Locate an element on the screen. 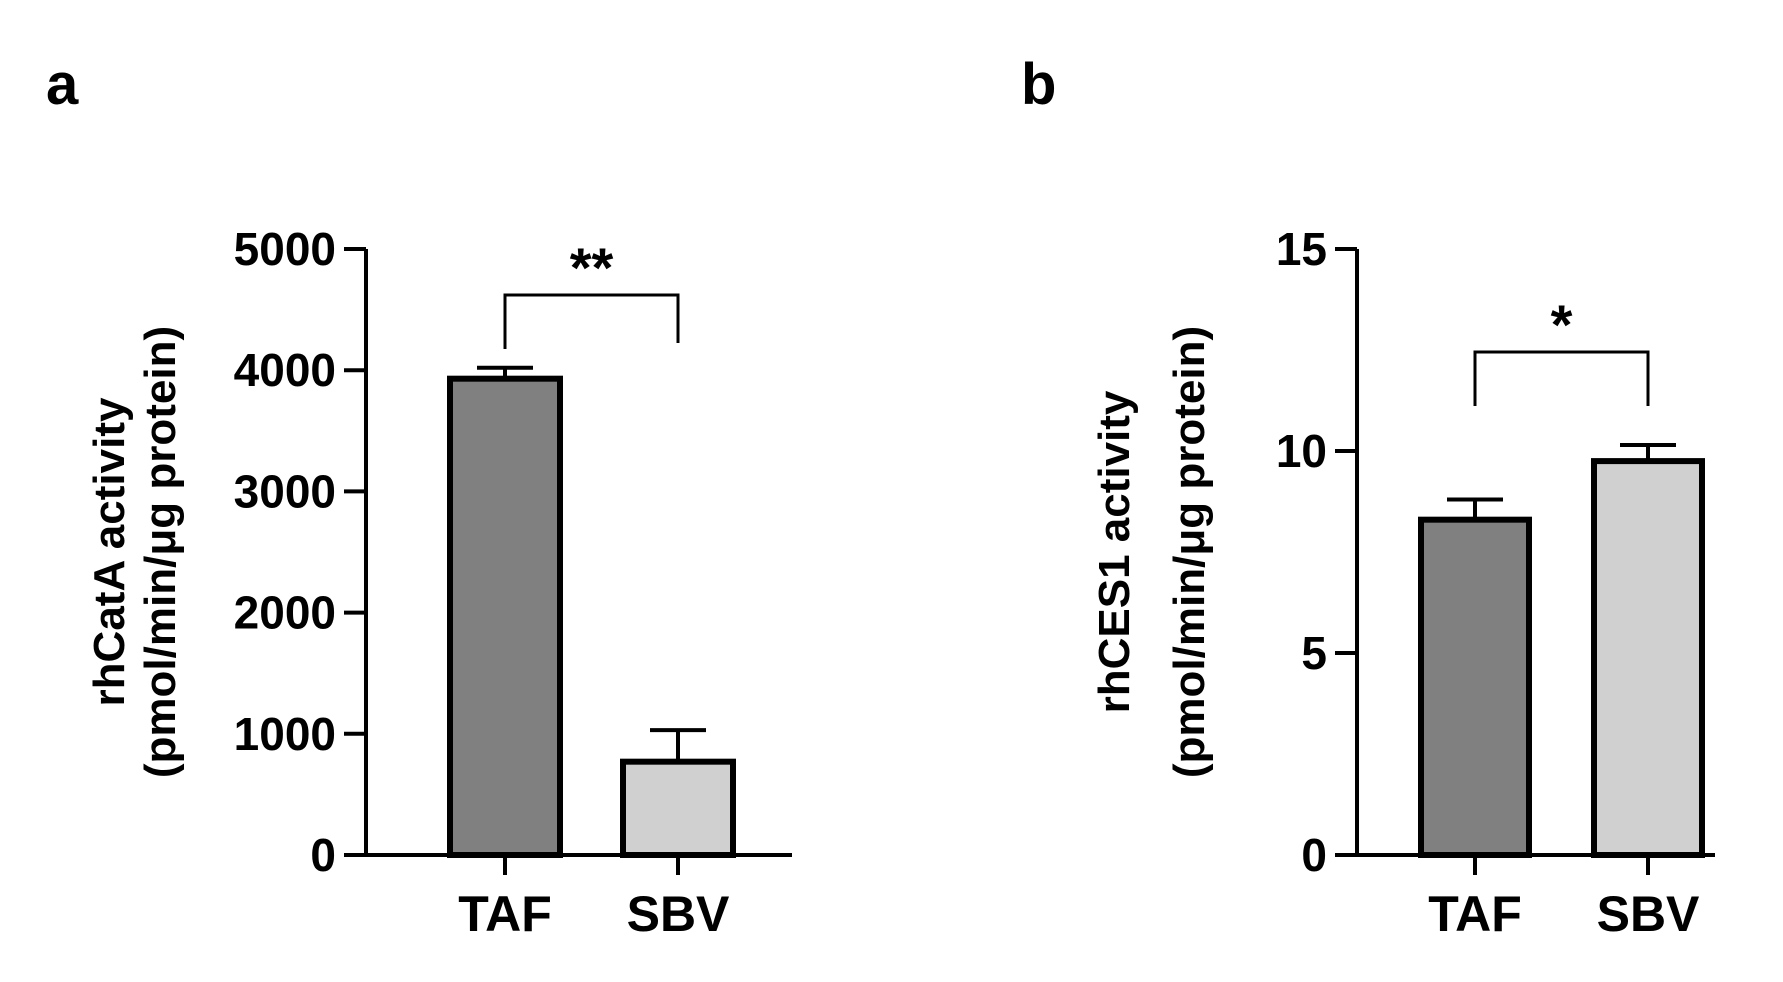 This screenshot has width=1783, height=982. y-tick-label: 3000 is located at coordinates (285, 491).